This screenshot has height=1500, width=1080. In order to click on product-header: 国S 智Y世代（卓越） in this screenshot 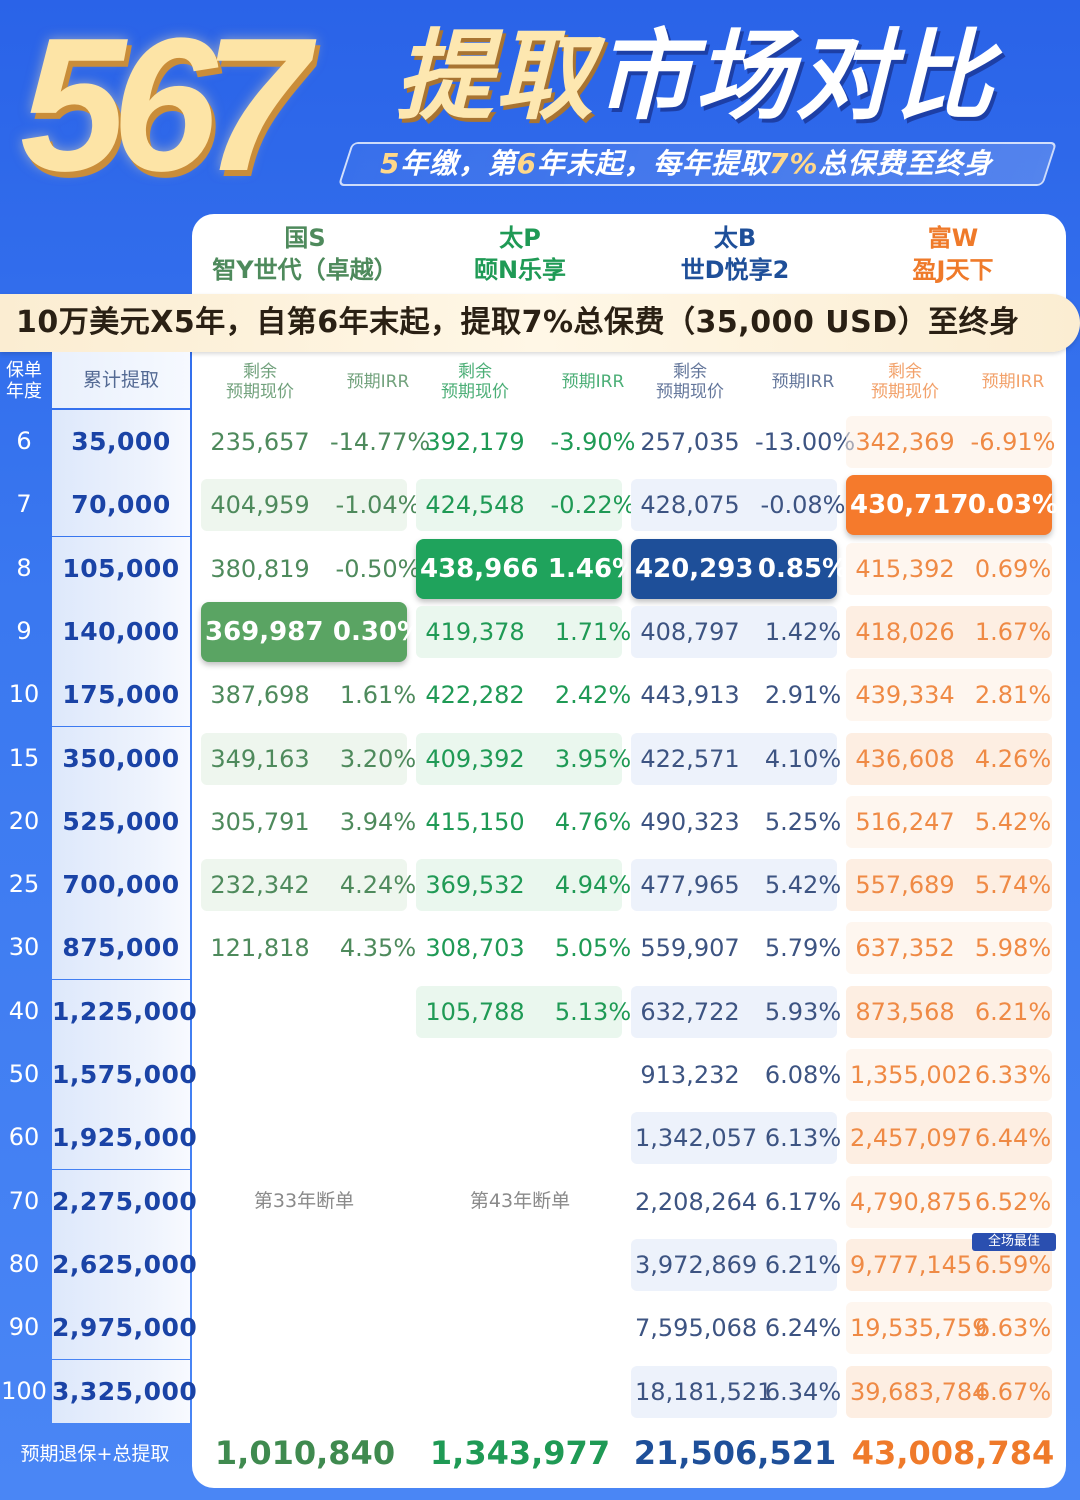, I will do `click(305, 258)`.